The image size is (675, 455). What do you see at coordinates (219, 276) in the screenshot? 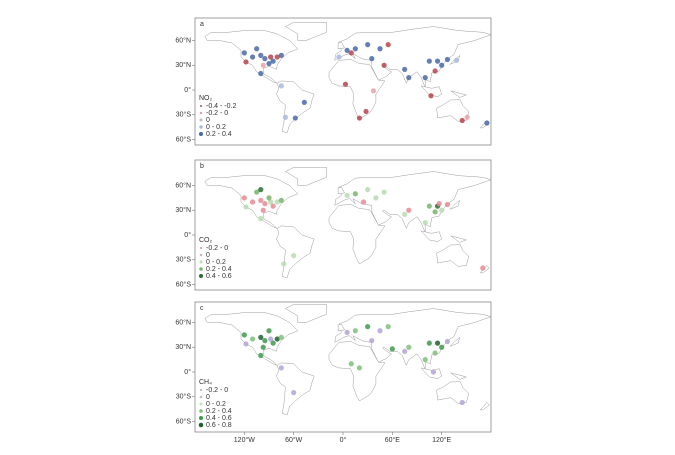
I see `legend-entry: 0.4 - 0.6` at bounding box center [219, 276].